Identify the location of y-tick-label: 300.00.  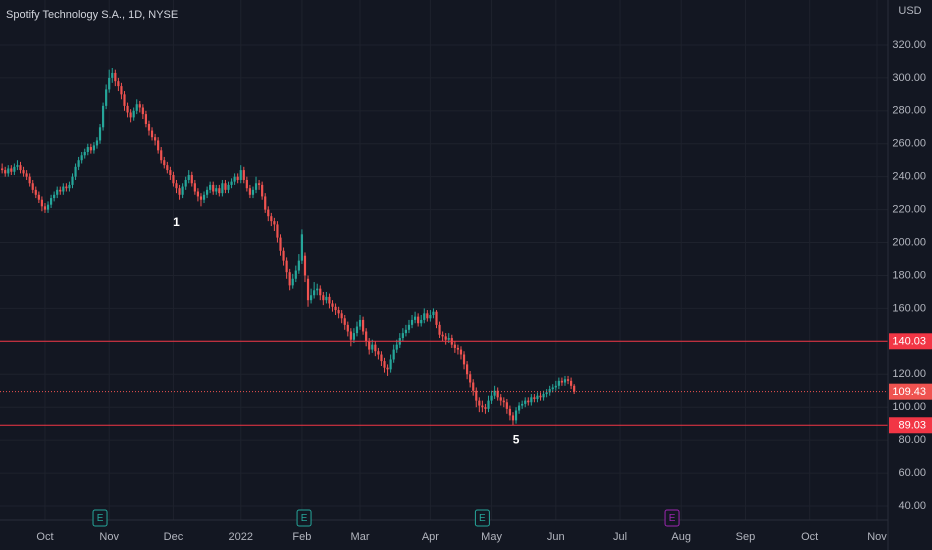
(909, 78).